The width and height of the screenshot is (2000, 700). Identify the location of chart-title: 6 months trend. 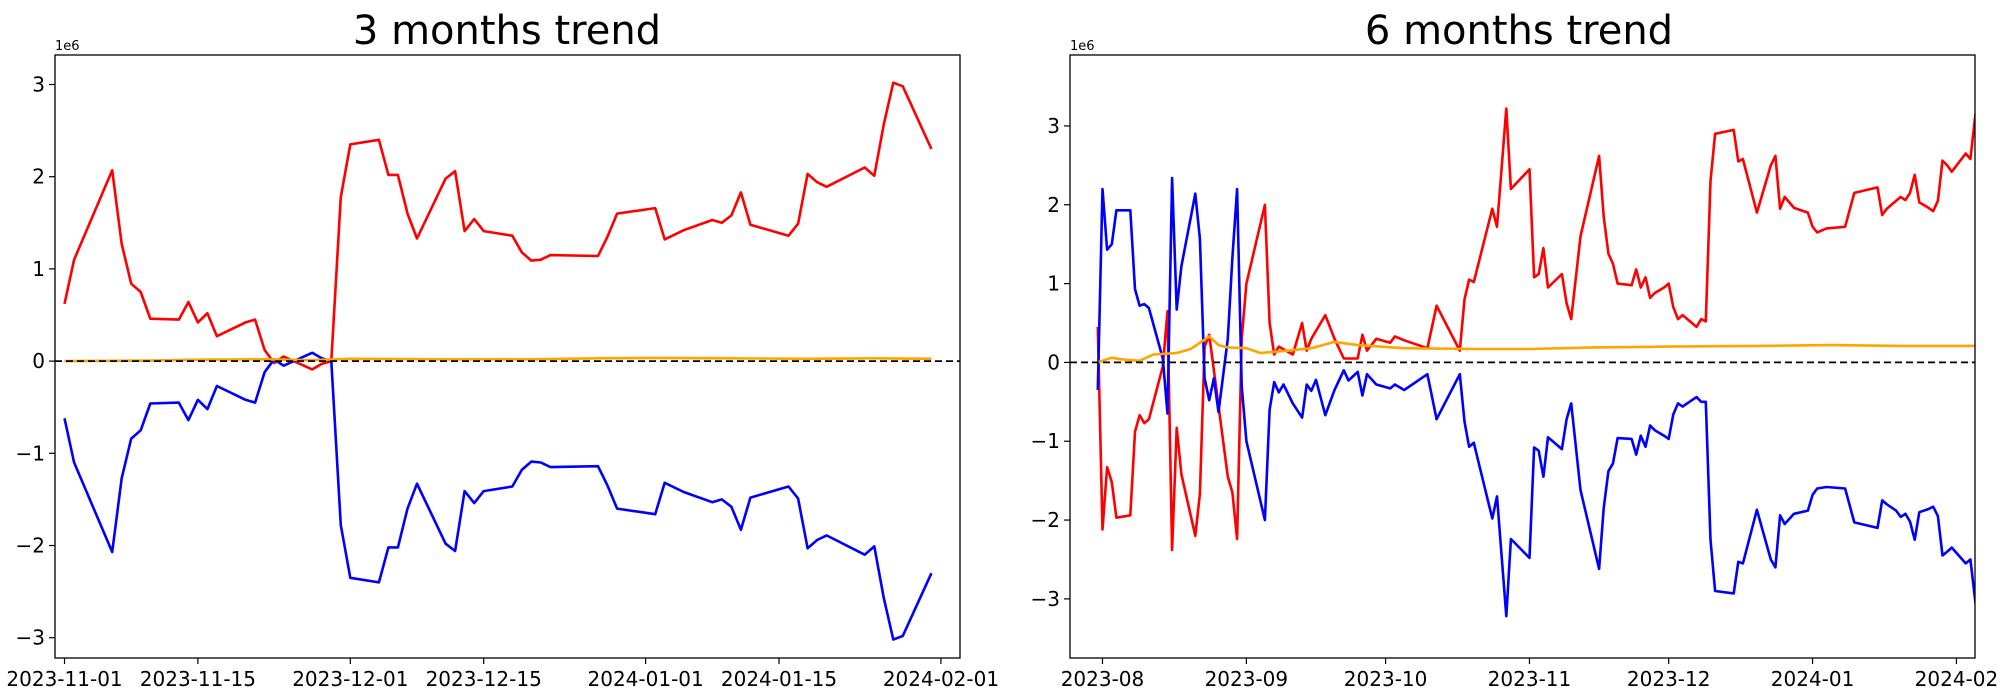
(1519, 31).